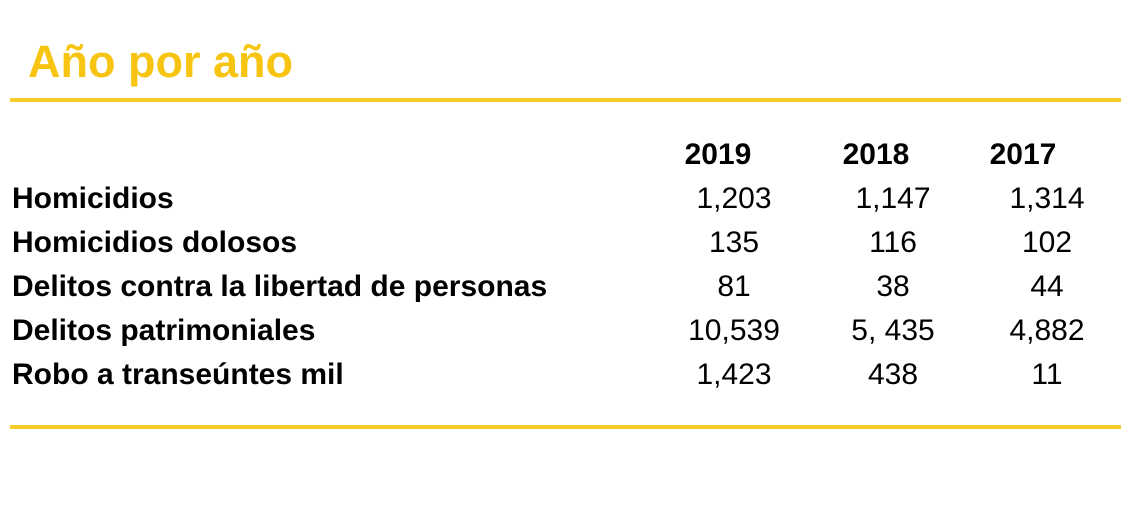 Image resolution: width=1121 pixels, height=523 pixels. Describe the element at coordinates (155, 242) in the screenshot. I see `row-label: Homicidios dolosos` at that location.